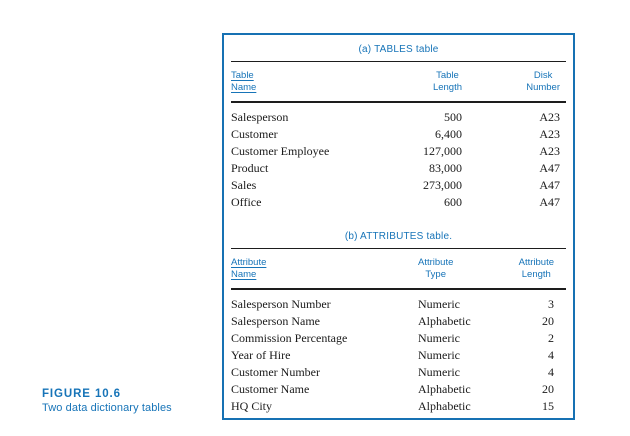 This screenshot has height=436, width=630. I want to click on table-row: Salesperson Number Numeric 3, so click(398, 301).